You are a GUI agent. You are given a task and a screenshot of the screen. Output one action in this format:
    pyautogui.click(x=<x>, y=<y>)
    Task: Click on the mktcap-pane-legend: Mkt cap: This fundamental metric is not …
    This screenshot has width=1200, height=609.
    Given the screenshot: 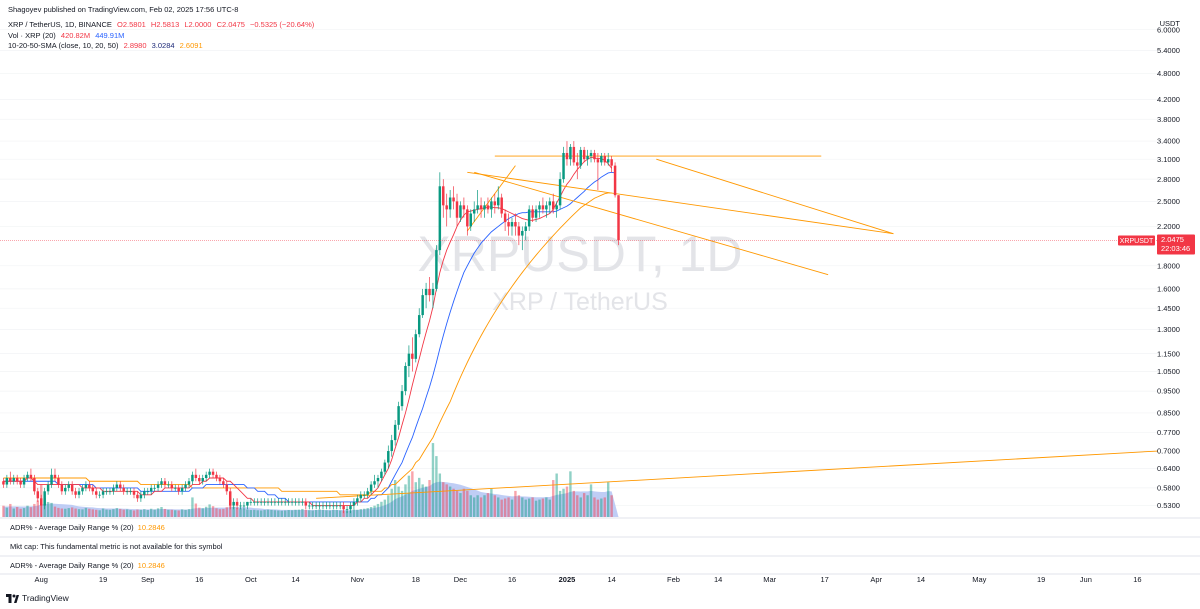 What is the action you would take?
    pyautogui.click(x=116, y=546)
    